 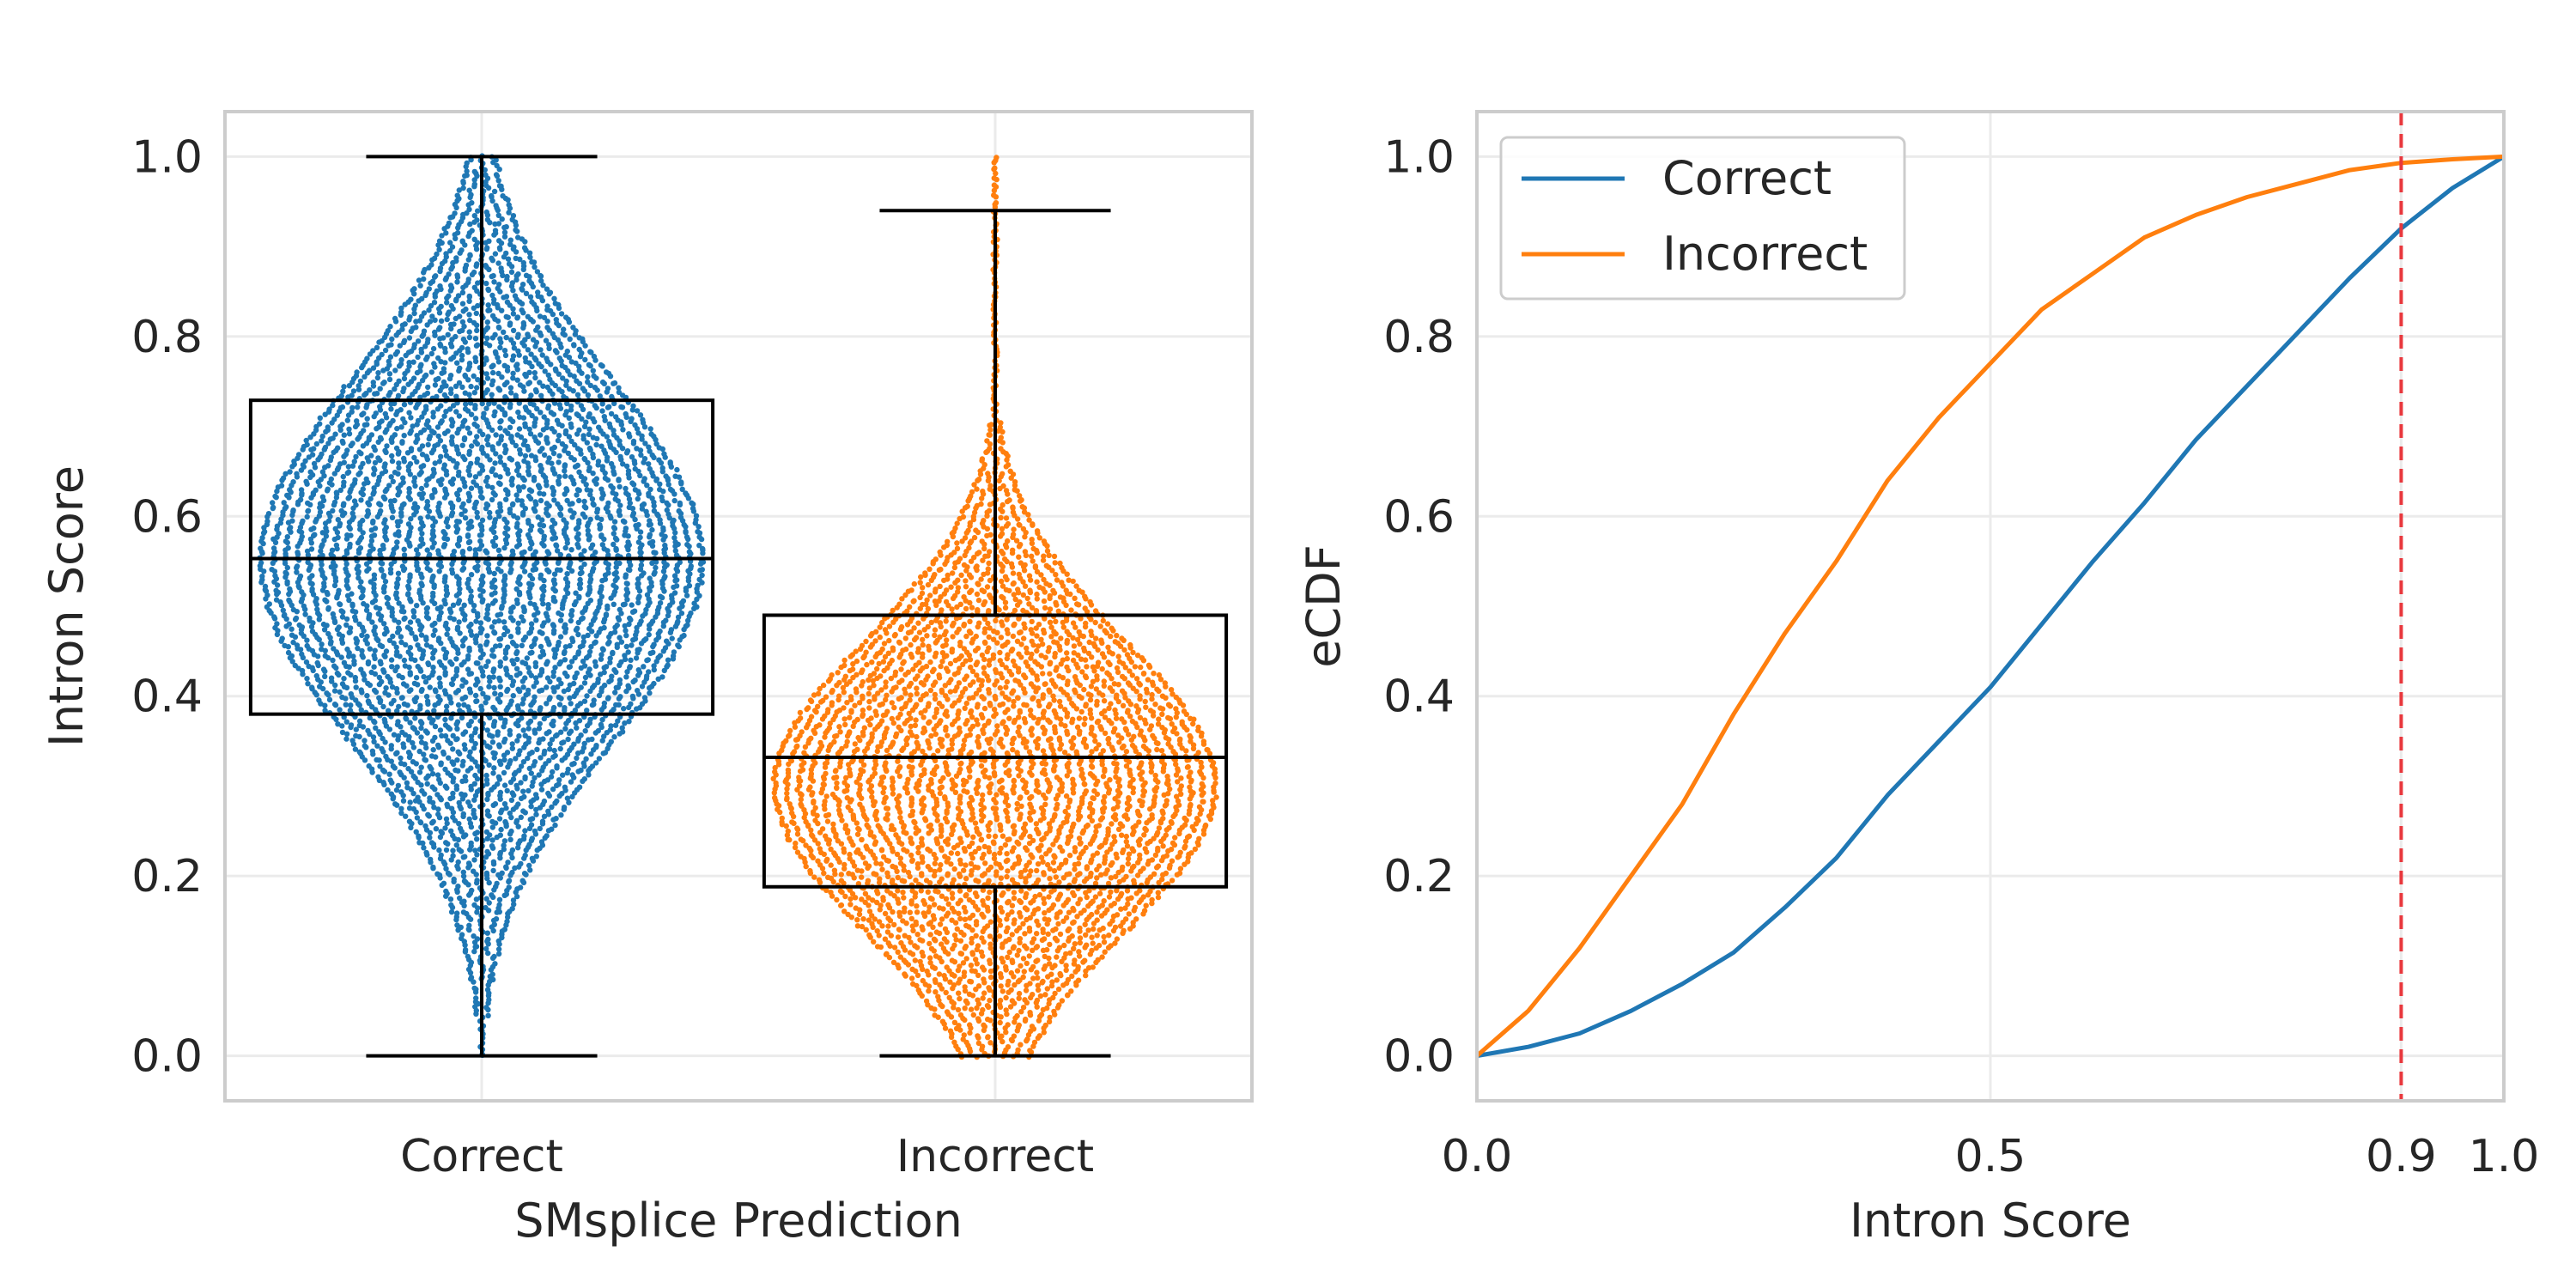 I want to click on boxplot-correct, so click(x=481, y=607).